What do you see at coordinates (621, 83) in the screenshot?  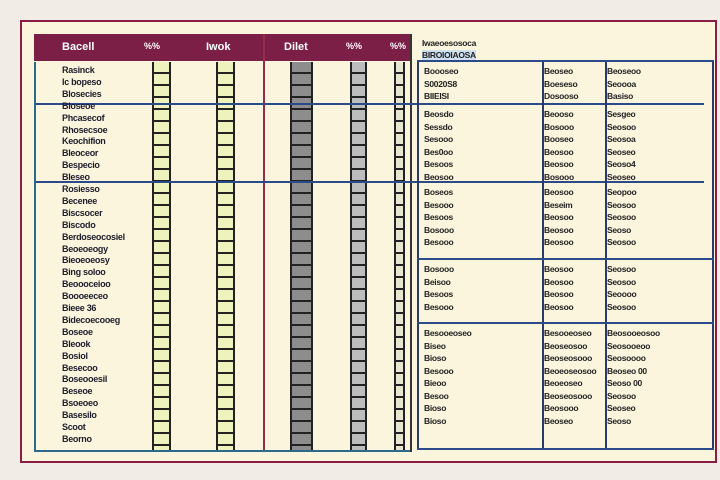 I see `right-cell: Seoooa` at bounding box center [621, 83].